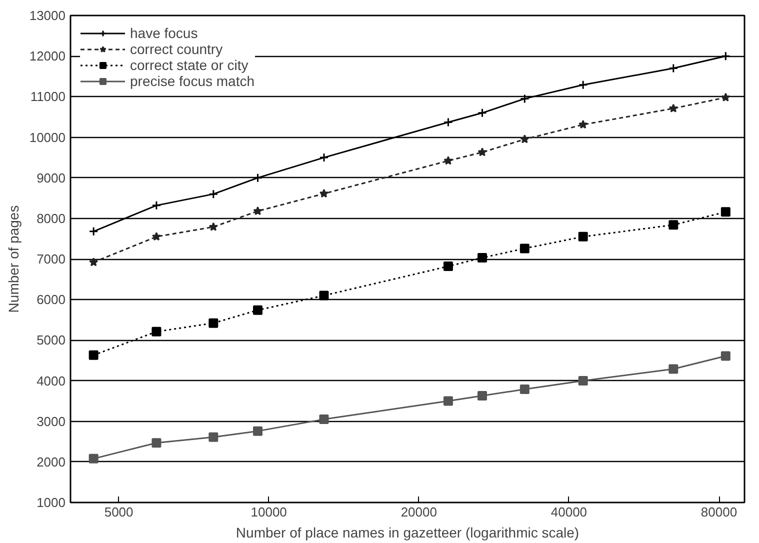 Image resolution: width=759 pixels, height=543 pixels. I want to click on y-tick-label: 5000, so click(51, 340).